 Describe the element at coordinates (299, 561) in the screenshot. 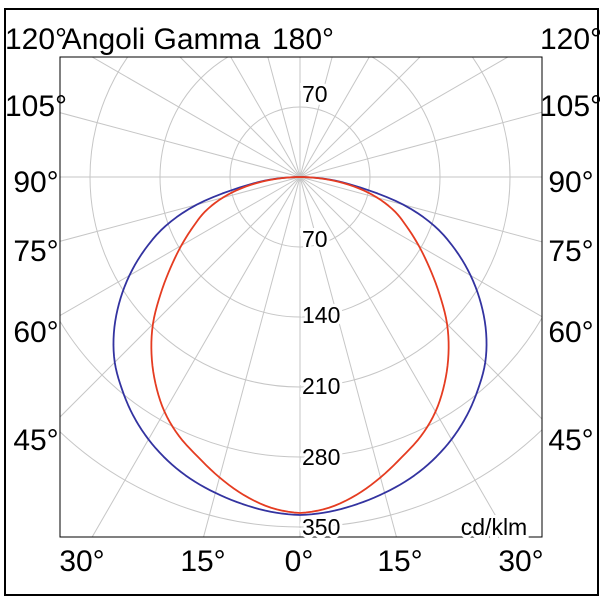

I see `gamma-angle-label-bottom: 0°` at that location.